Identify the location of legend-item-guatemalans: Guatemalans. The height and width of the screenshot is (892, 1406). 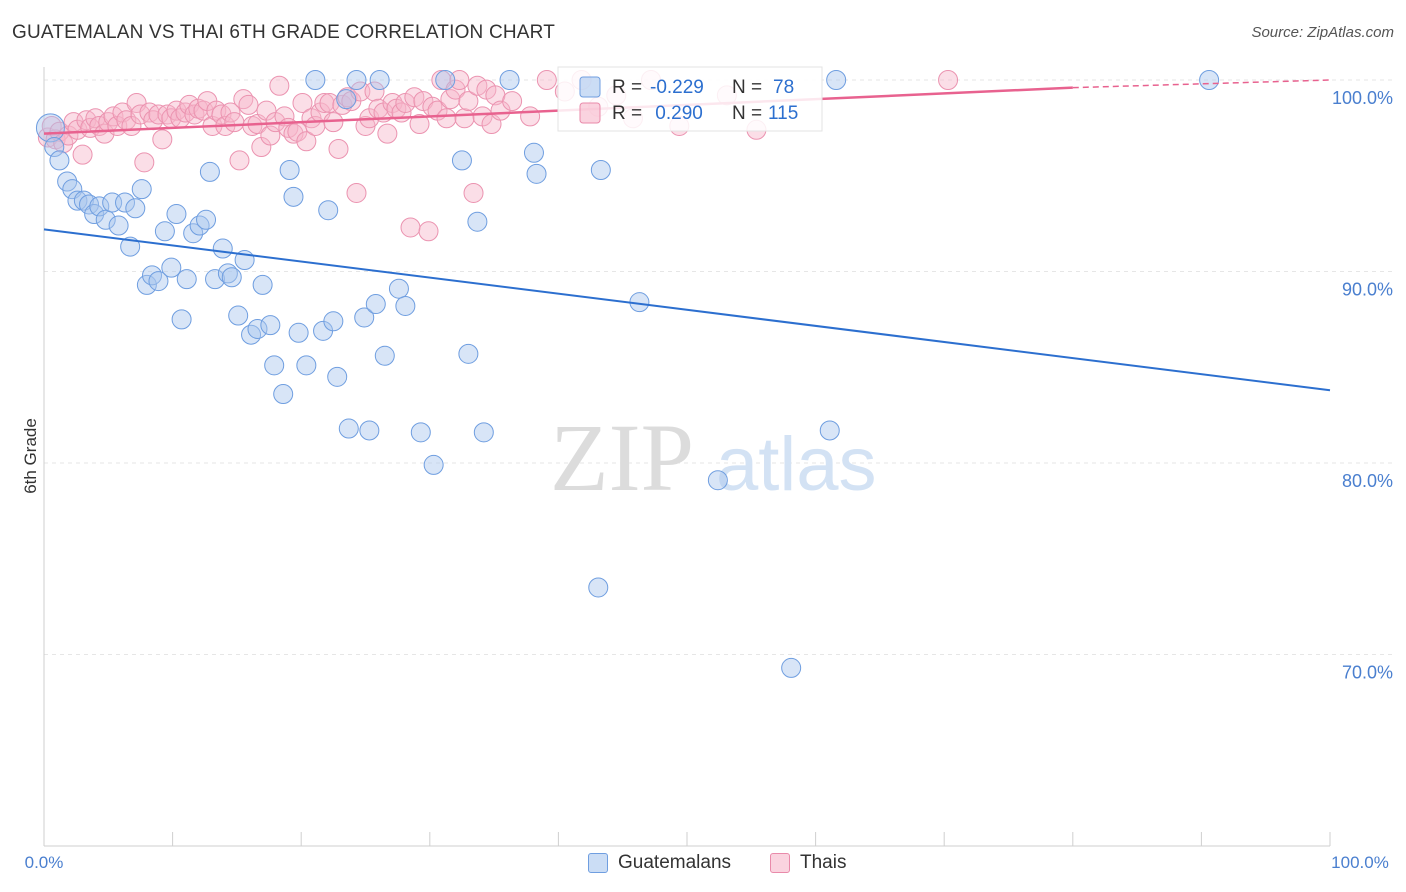
(659, 863).